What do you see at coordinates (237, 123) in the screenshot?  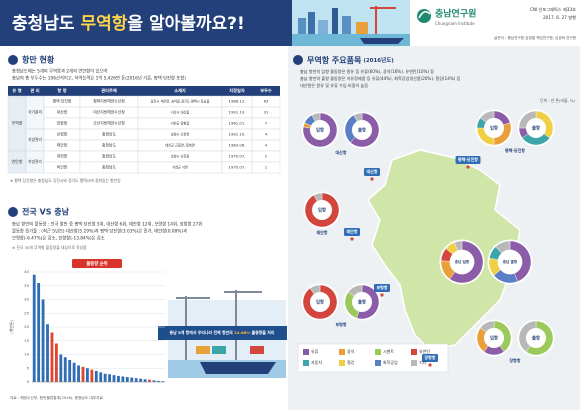 I see `table-cell-text: 1961.01.` at bounding box center [237, 123].